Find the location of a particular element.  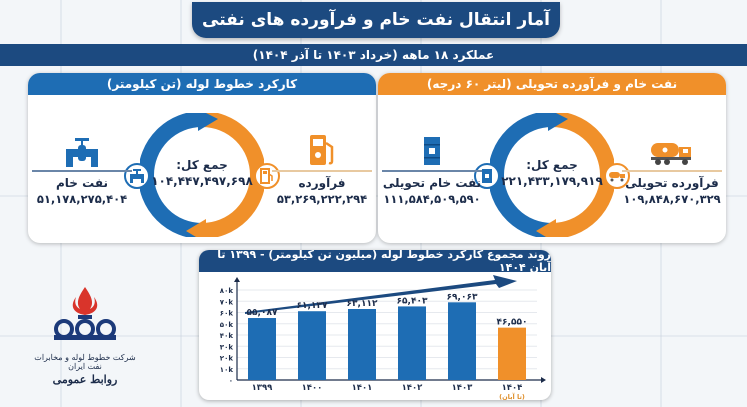

x-tick-label: ۱۴۰۰ is located at coordinates (312, 388).